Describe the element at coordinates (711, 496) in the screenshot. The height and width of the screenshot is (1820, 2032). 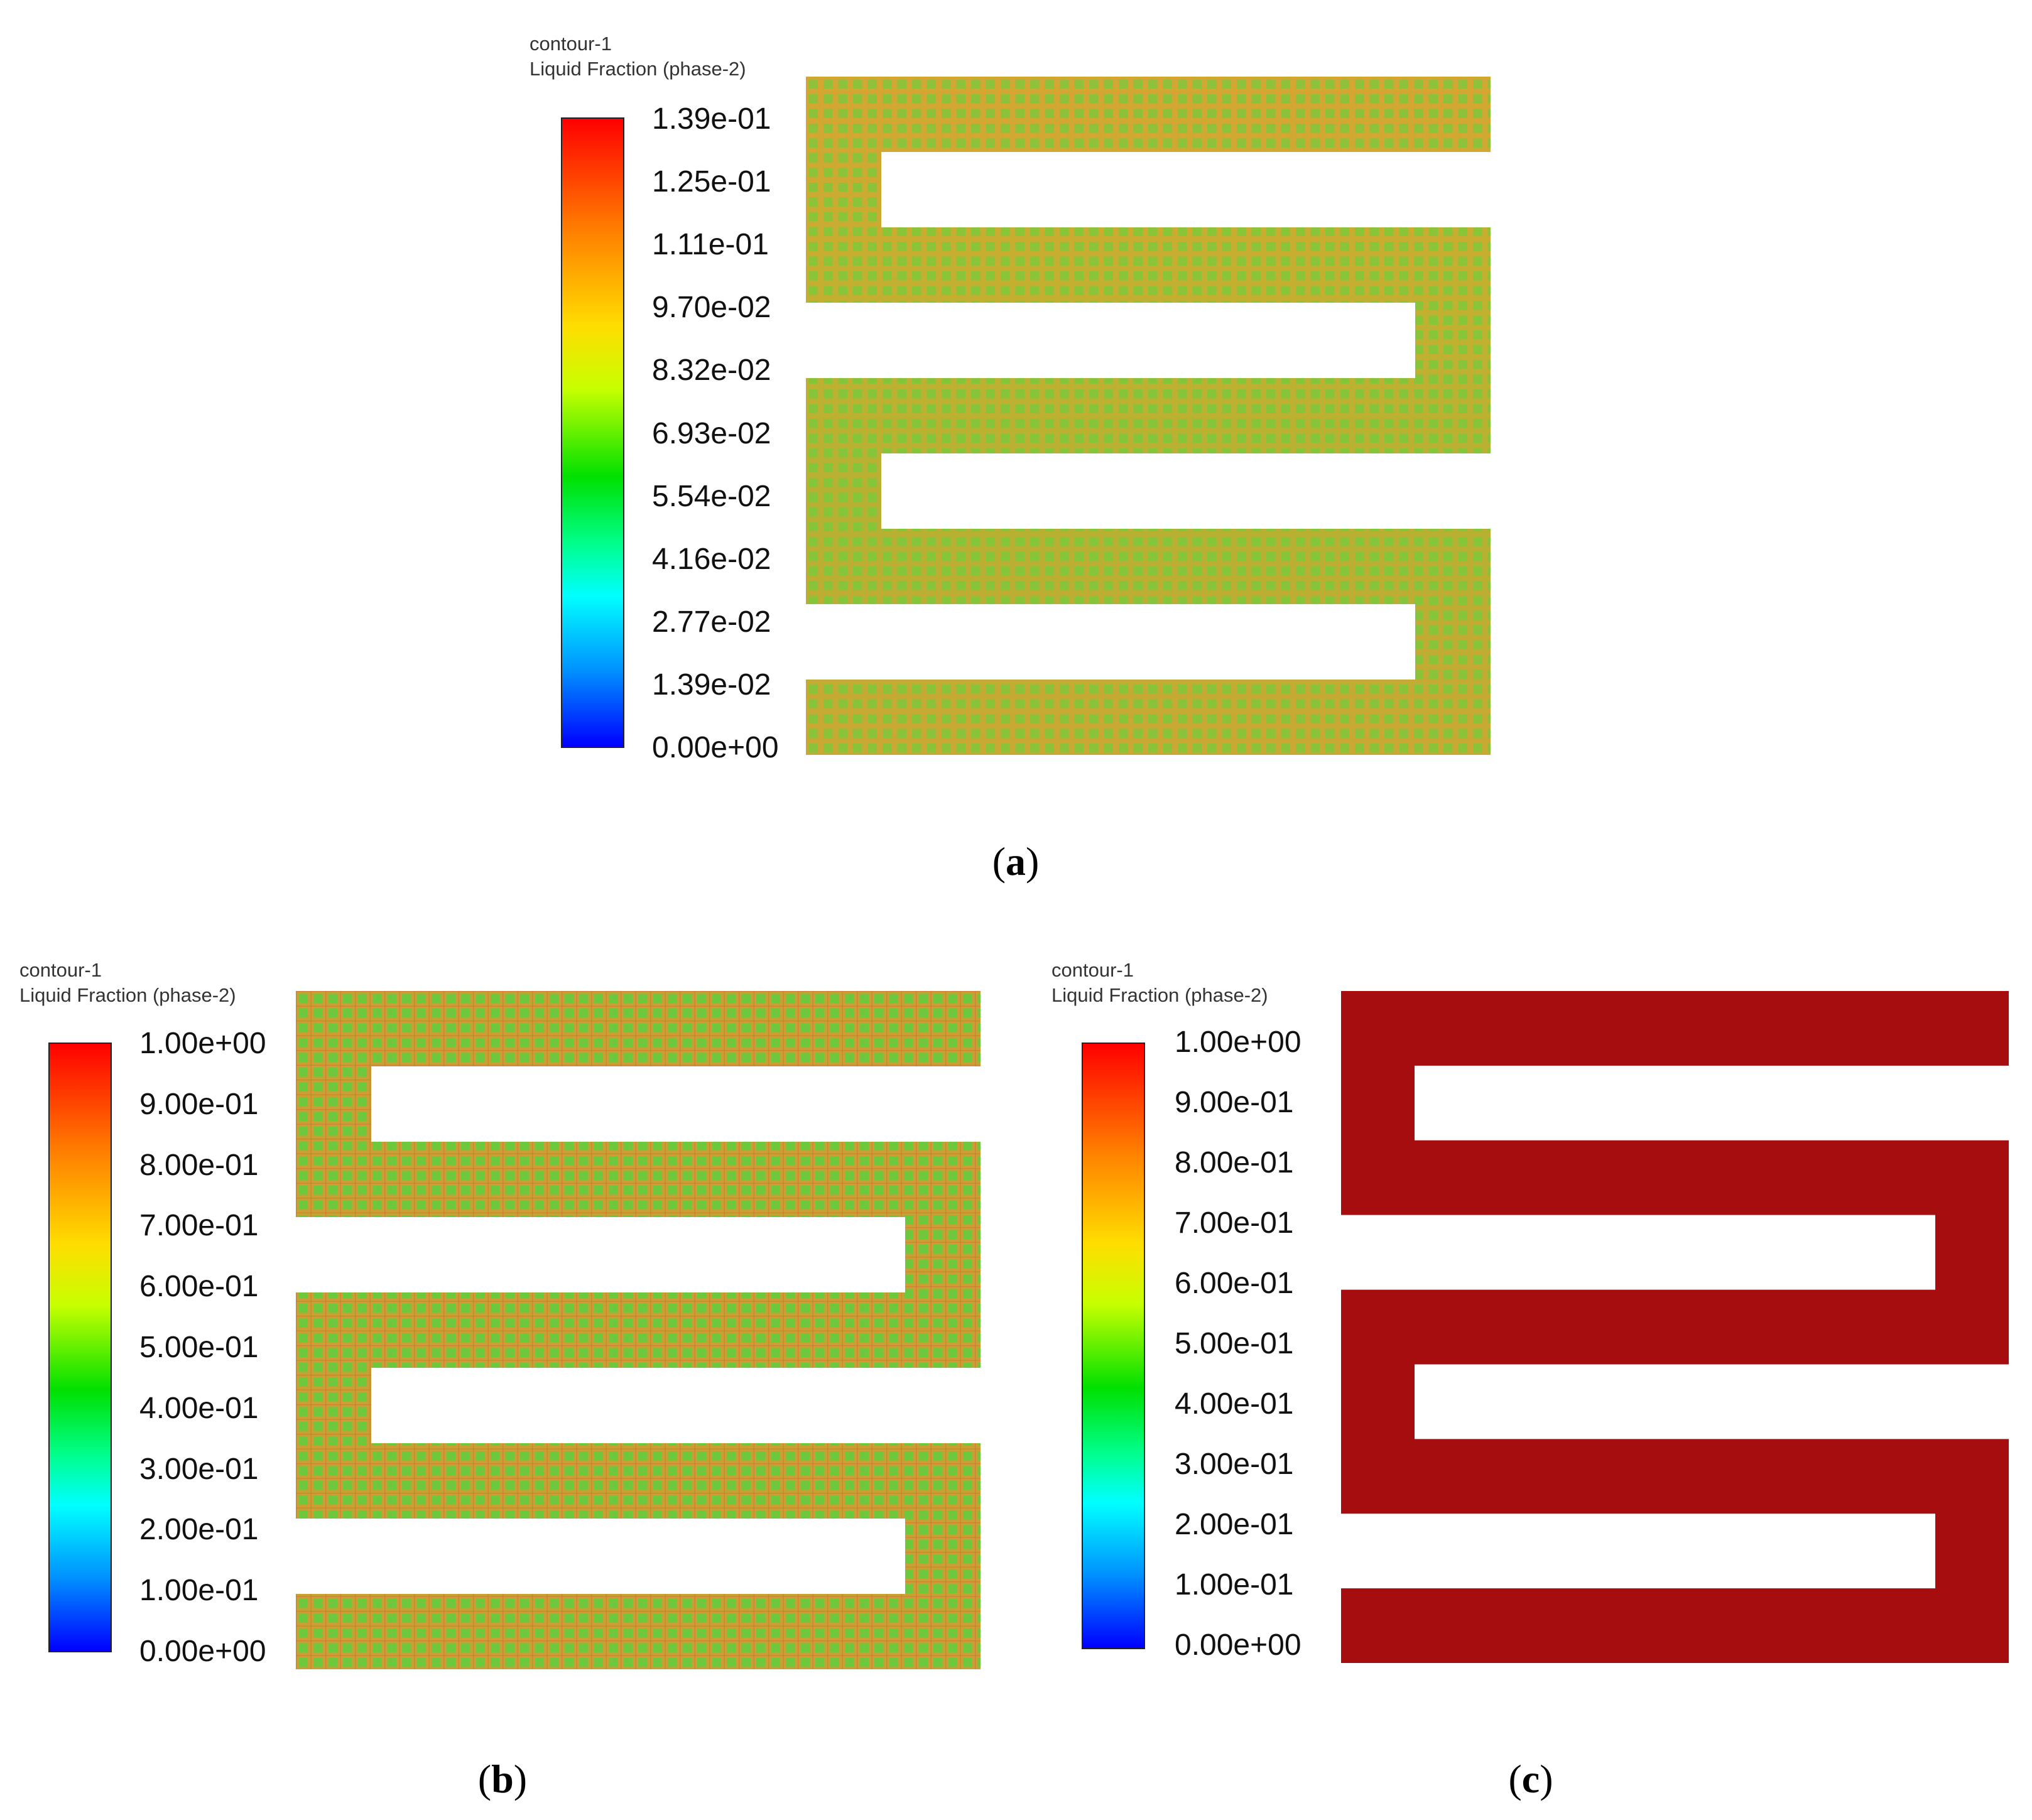
I see `colorbar-tick-label: 5.54e-02` at that location.